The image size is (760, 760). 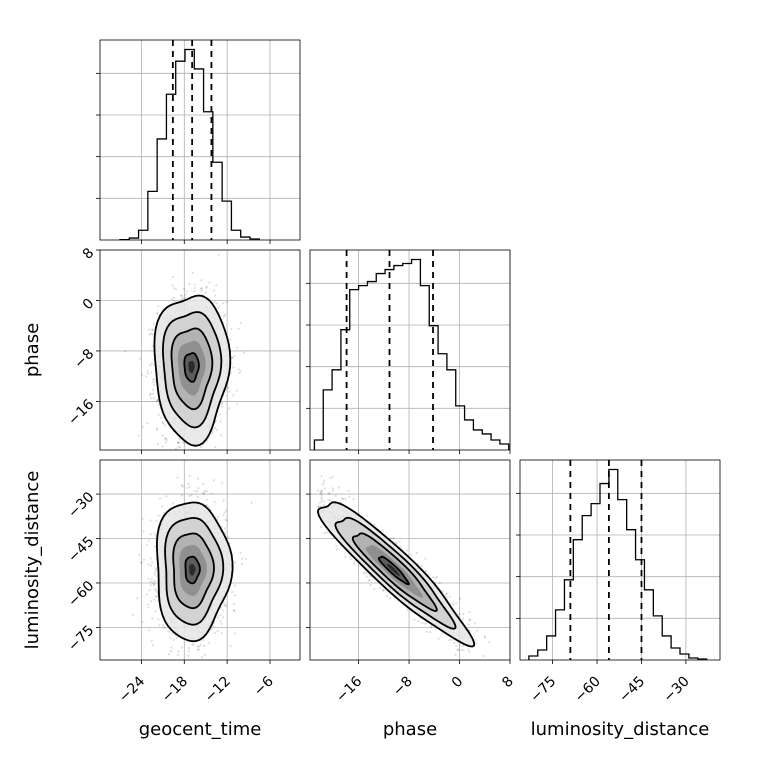 I want to click on y-tick-label: −16, so click(x=81, y=412).